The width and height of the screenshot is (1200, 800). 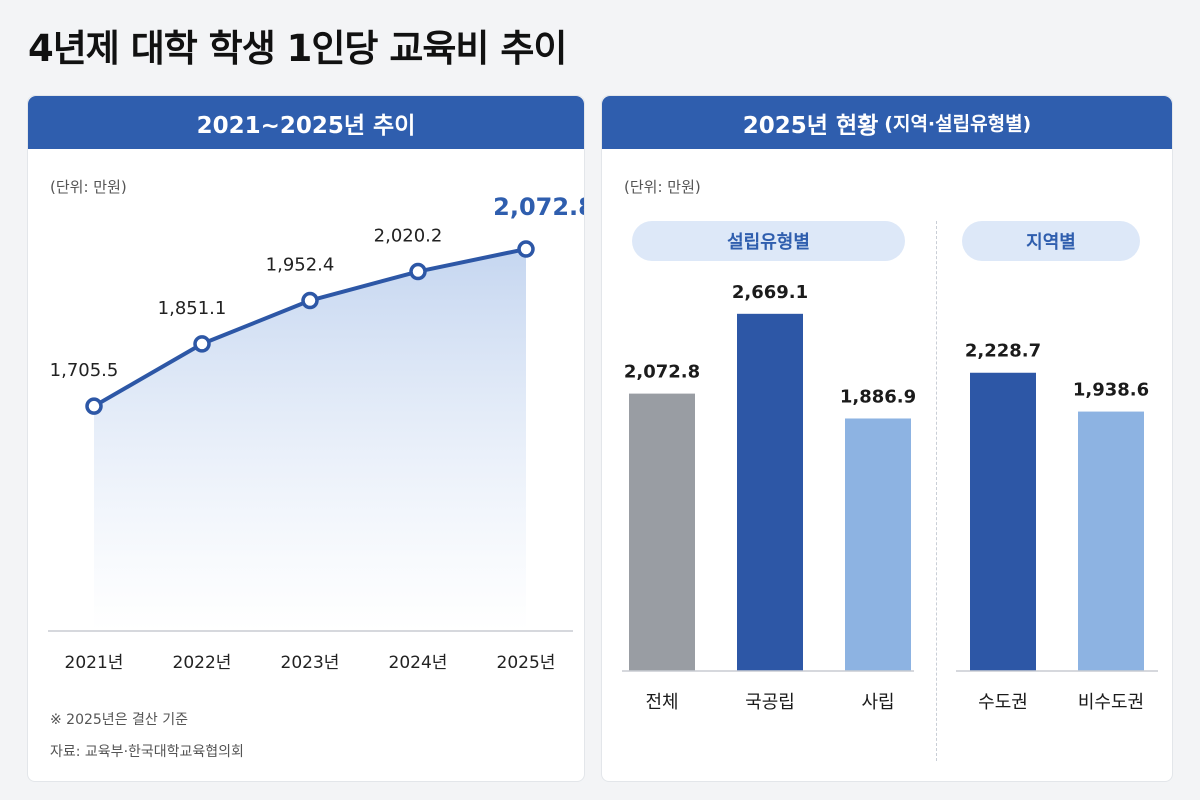 I want to click on bar-category-label: 전체, so click(x=661, y=702).